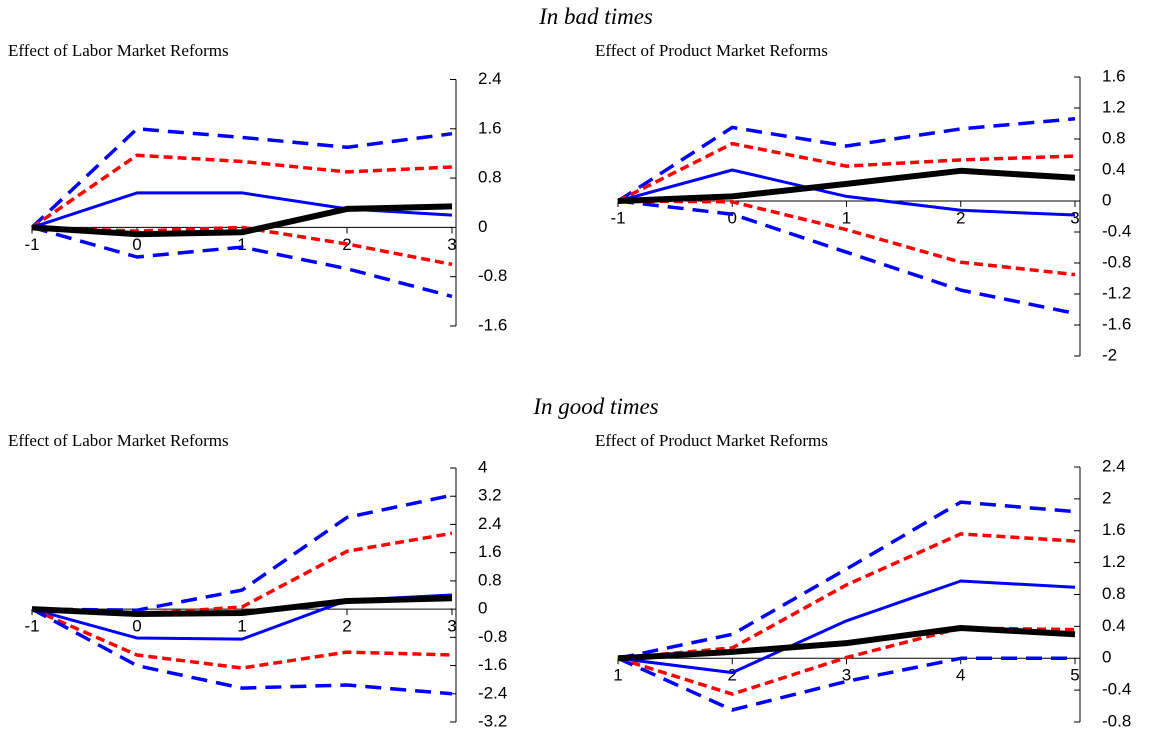 Image resolution: width=1152 pixels, height=734 pixels. Describe the element at coordinates (1106, 497) in the screenshot. I see `y-tick-label: 2` at that location.